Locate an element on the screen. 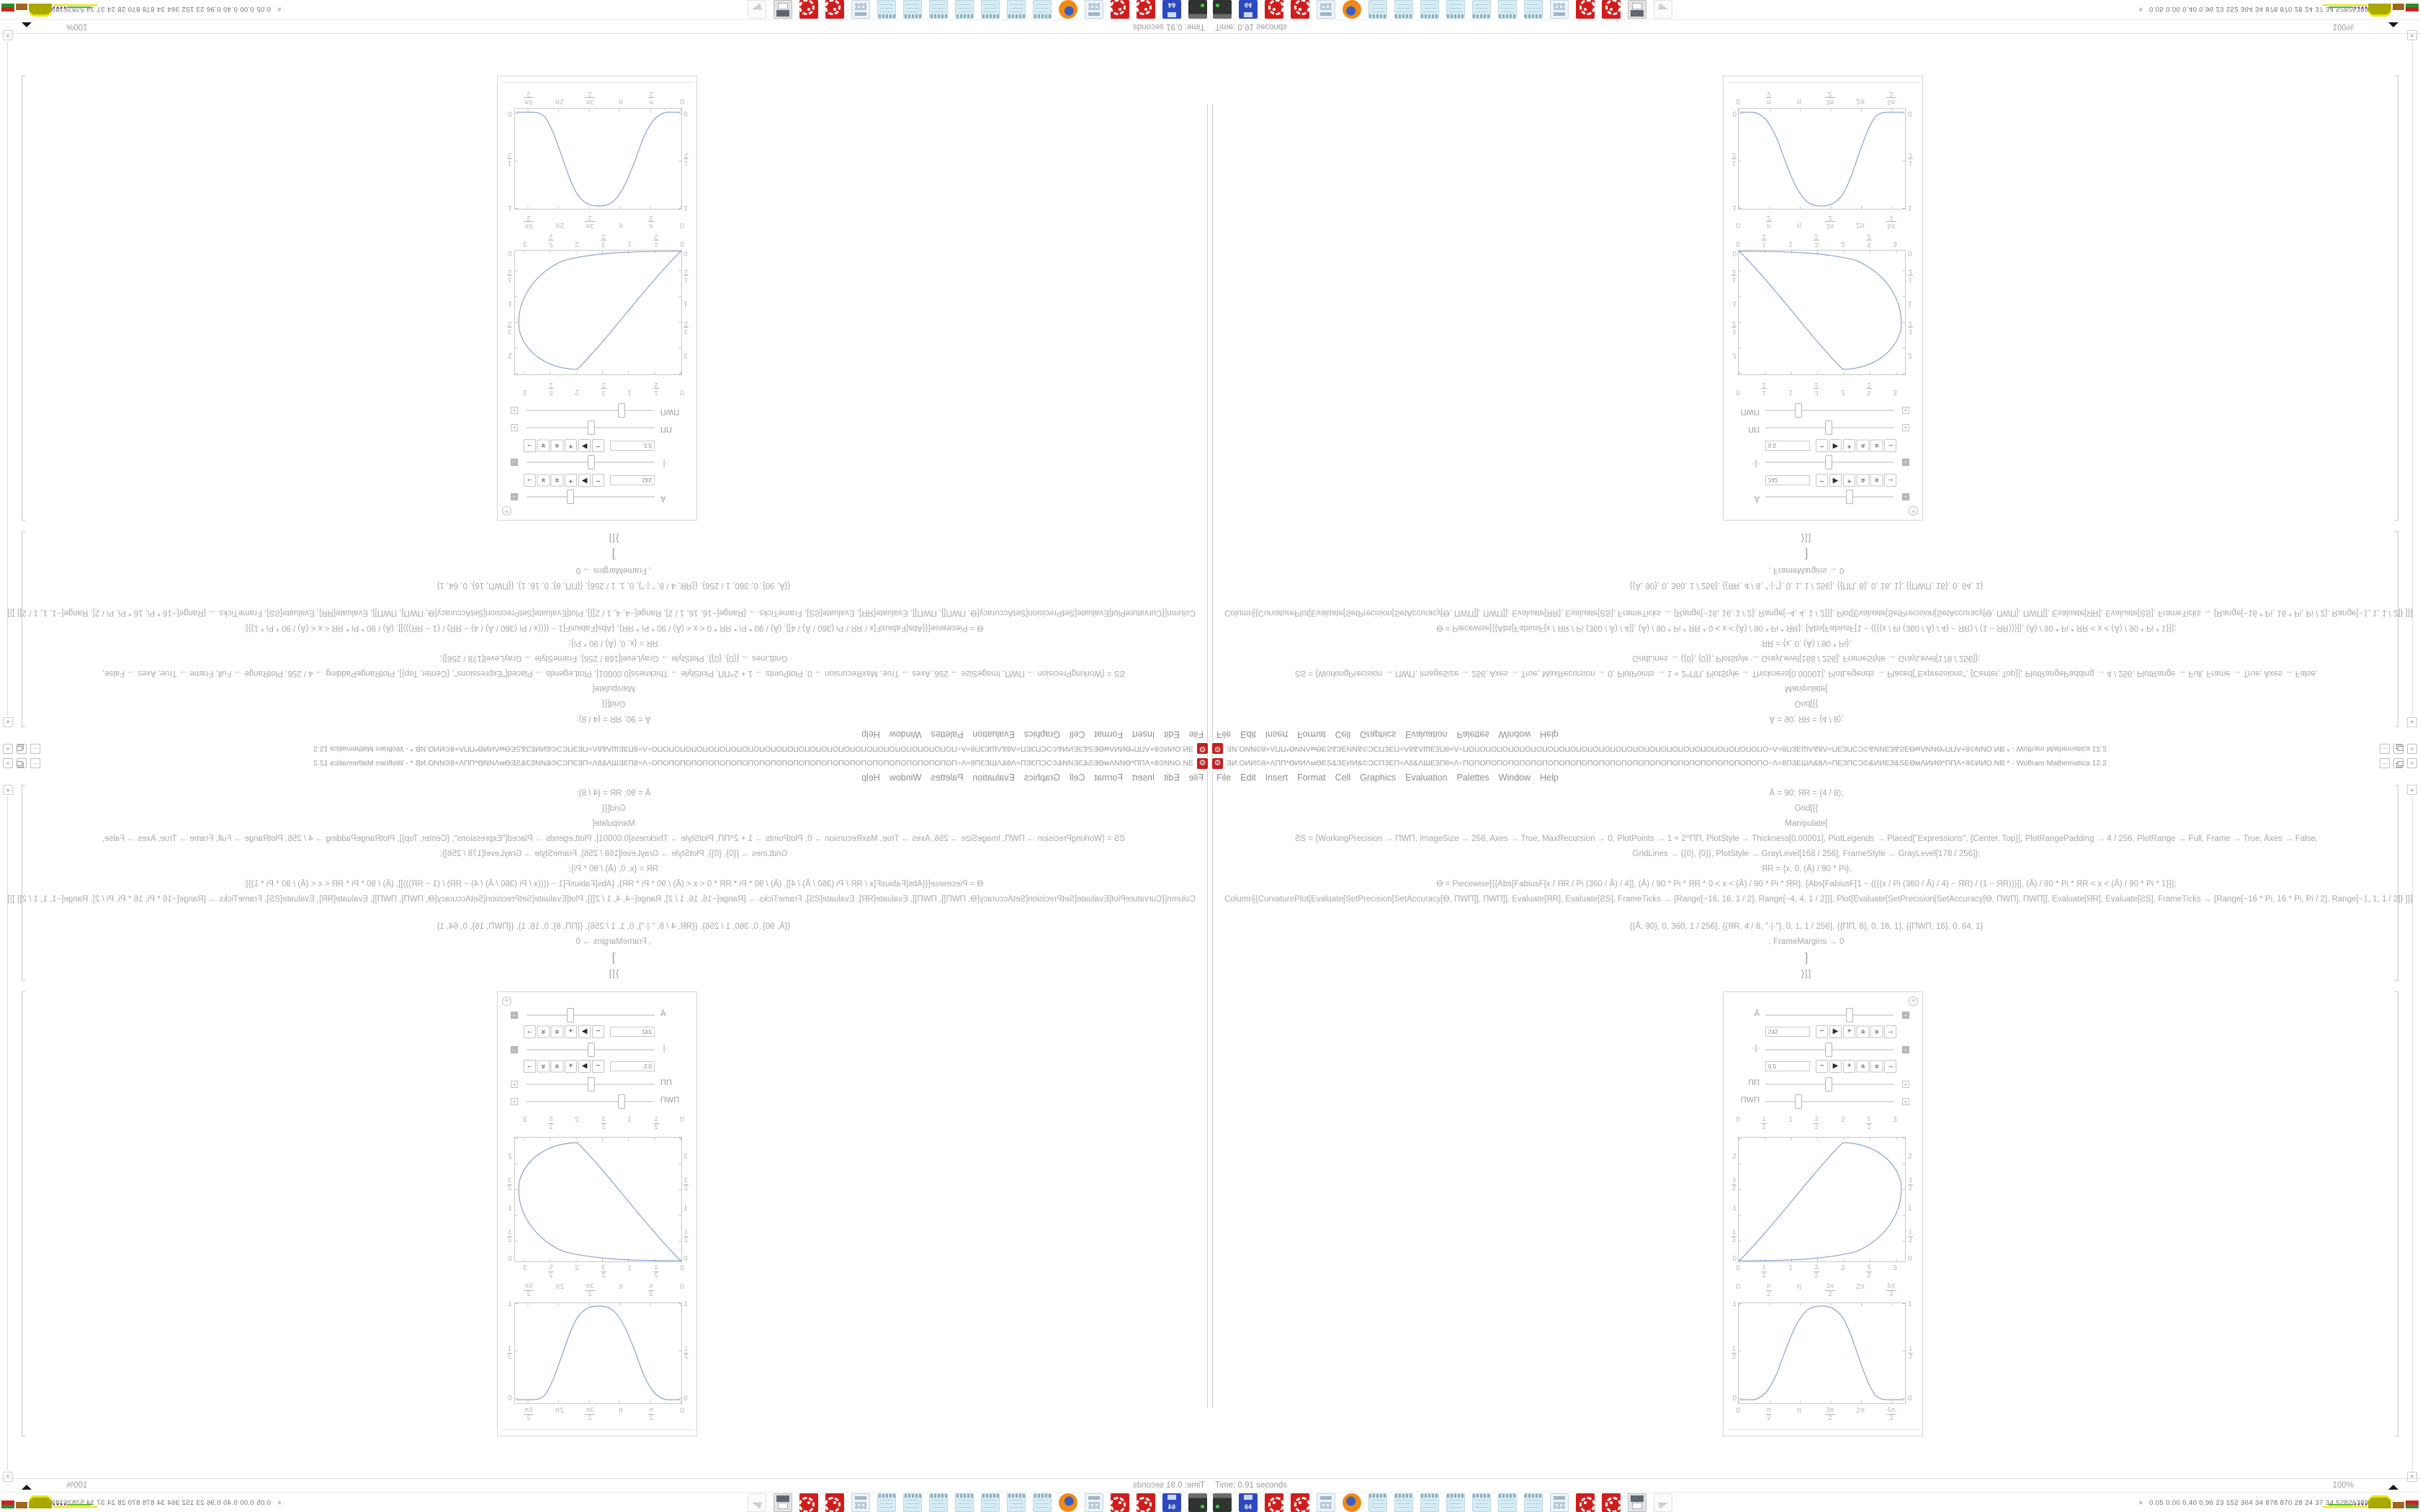  cell-bracket-output is located at coordinates (2396, 298).